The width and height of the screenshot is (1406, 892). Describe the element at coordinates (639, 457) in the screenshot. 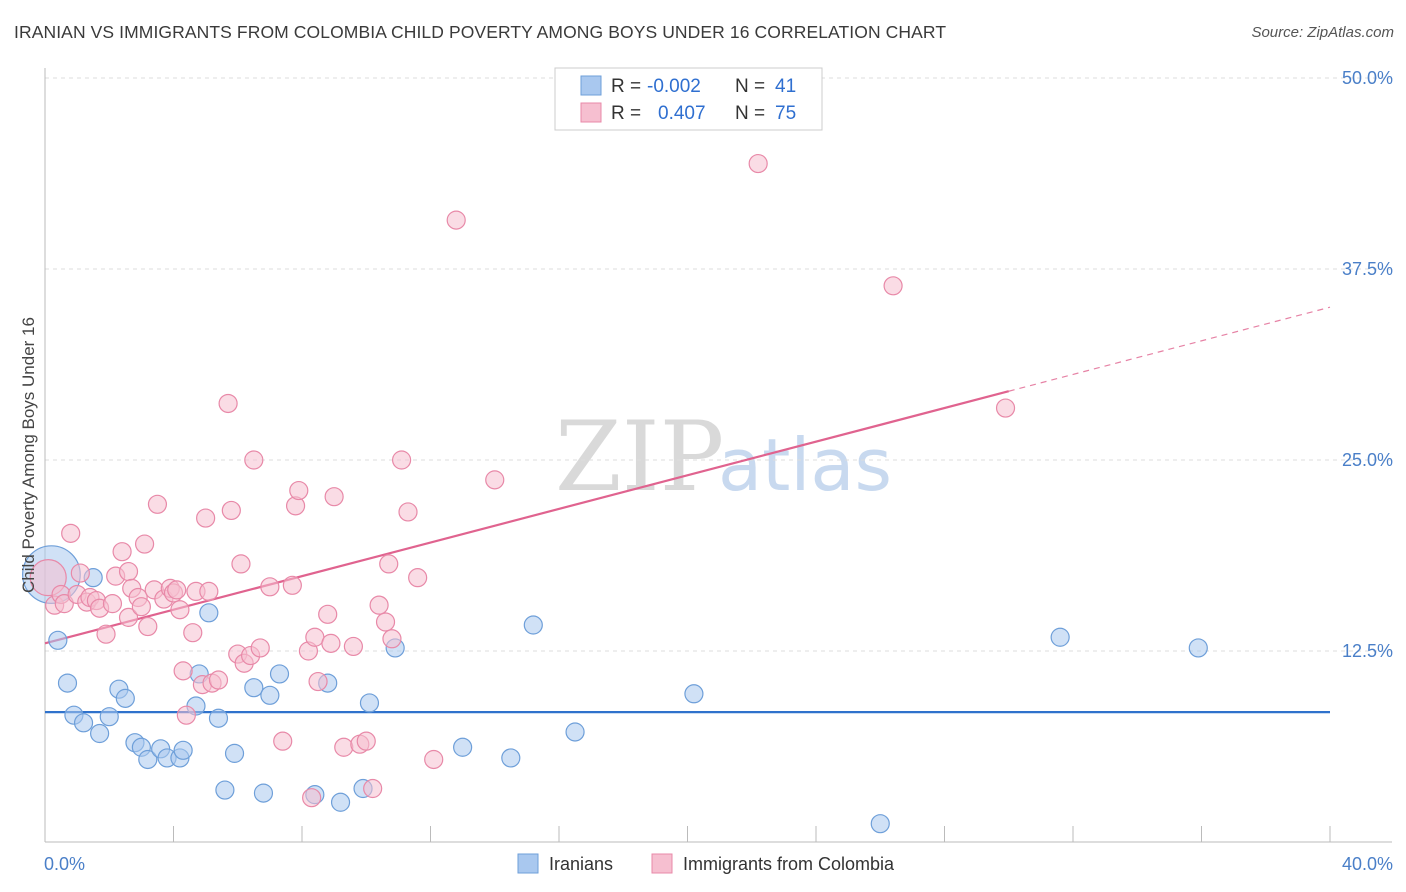

I see `watermark-zip: ZIP` at that location.